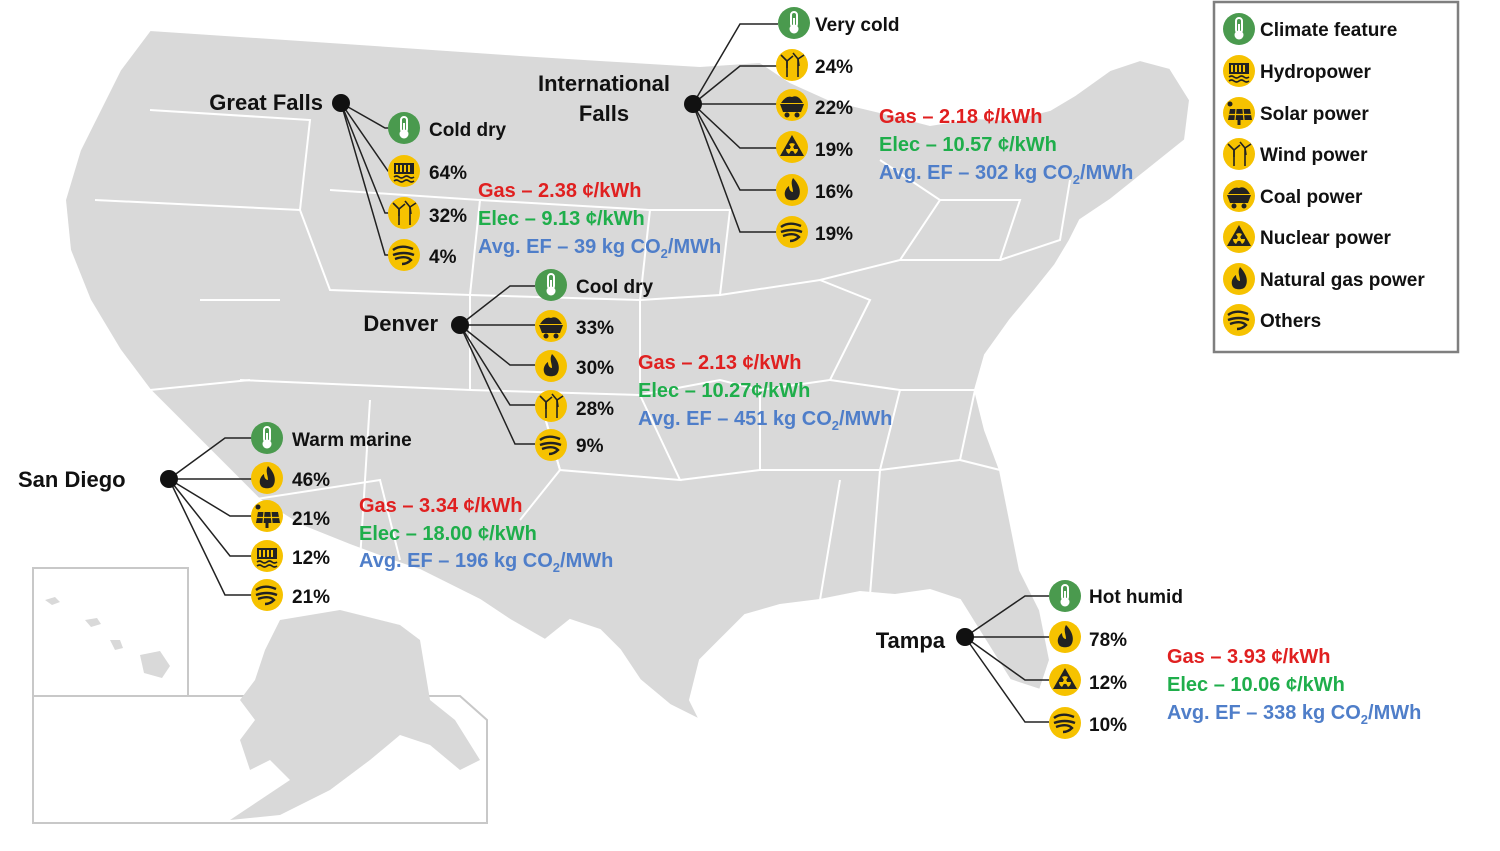  Describe the element at coordinates (400, 323) in the screenshot. I see `city-name: Denver` at that location.